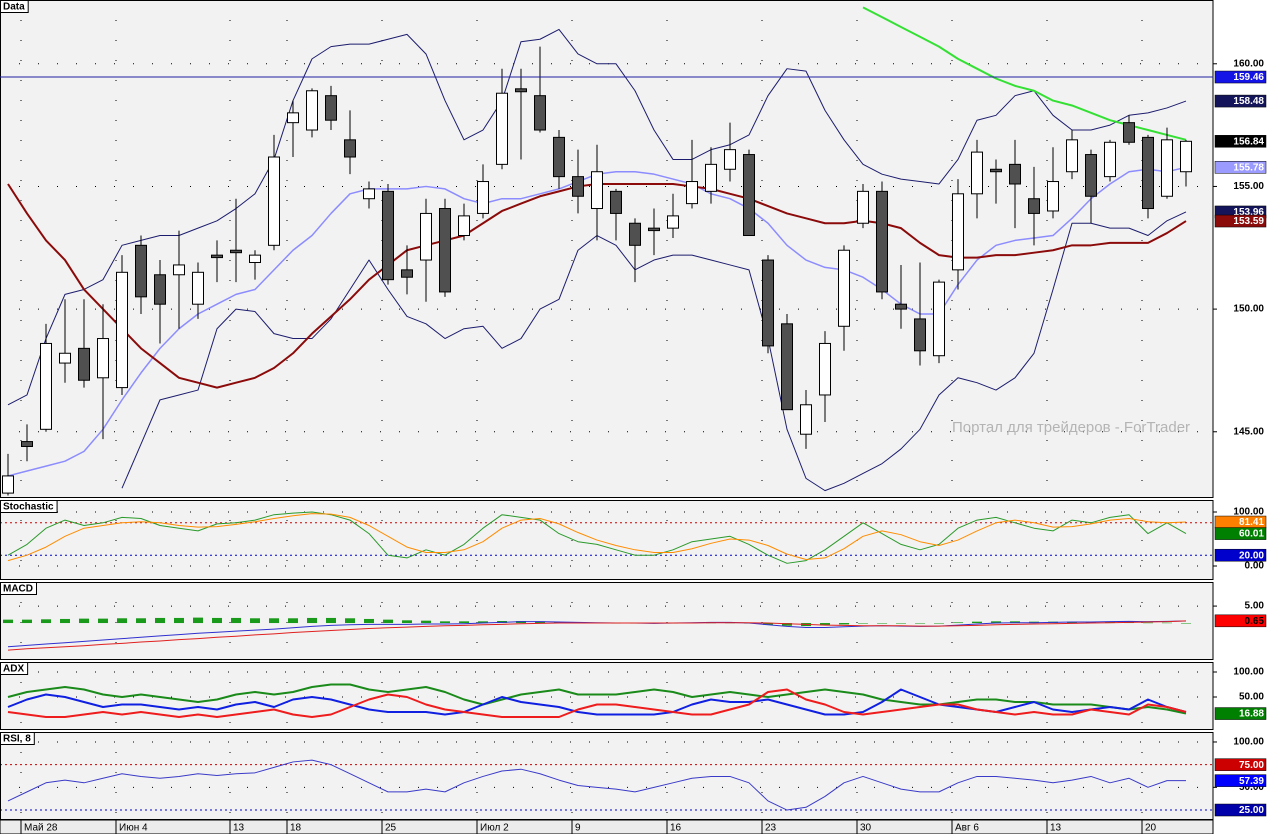 Image resolution: width=1268 pixels, height=834 pixels. I want to click on y-tick-label: 150.00, so click(1248, 309).